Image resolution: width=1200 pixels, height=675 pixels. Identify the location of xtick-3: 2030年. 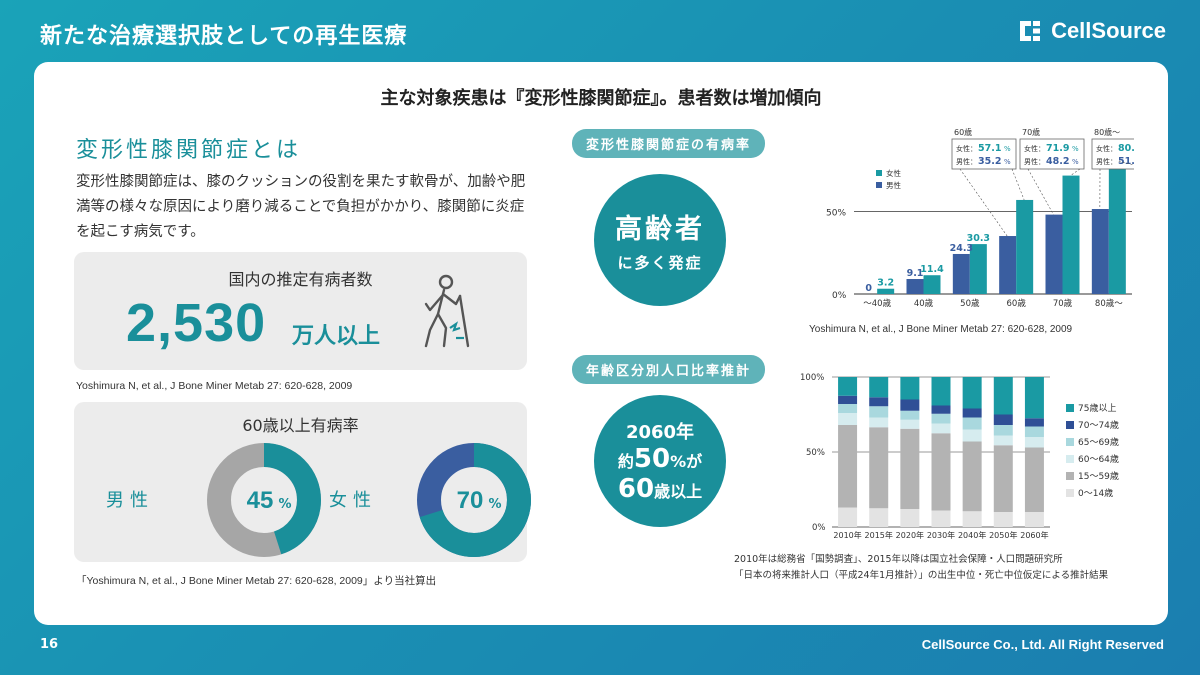
(941, 535).